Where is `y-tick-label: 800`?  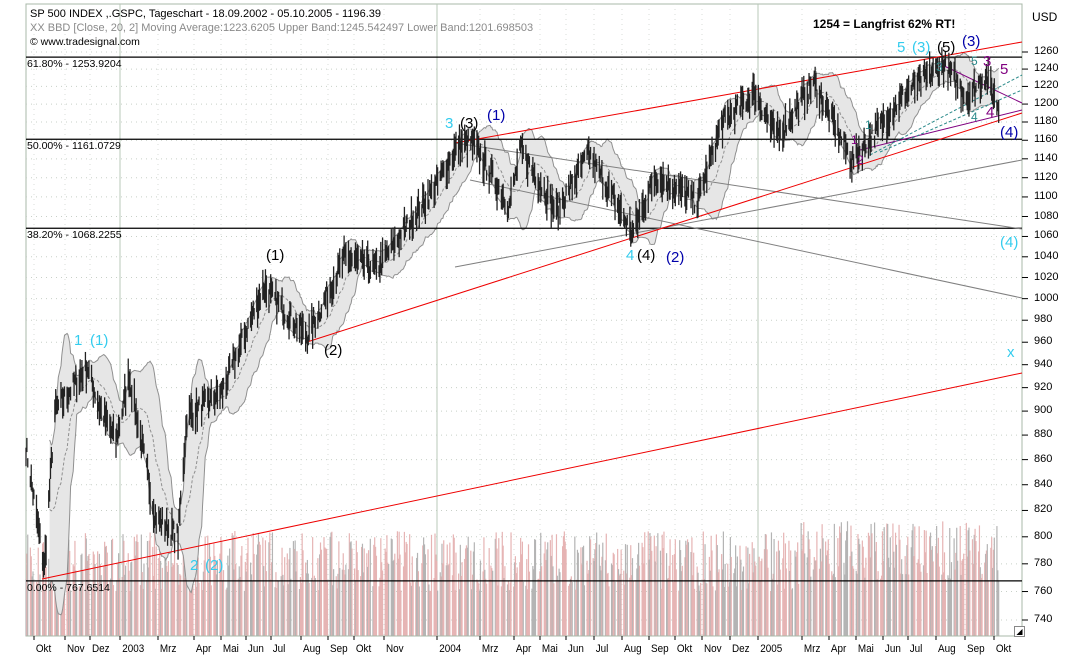
y-tick-label: 800 is located at coordinates (1043, 535).